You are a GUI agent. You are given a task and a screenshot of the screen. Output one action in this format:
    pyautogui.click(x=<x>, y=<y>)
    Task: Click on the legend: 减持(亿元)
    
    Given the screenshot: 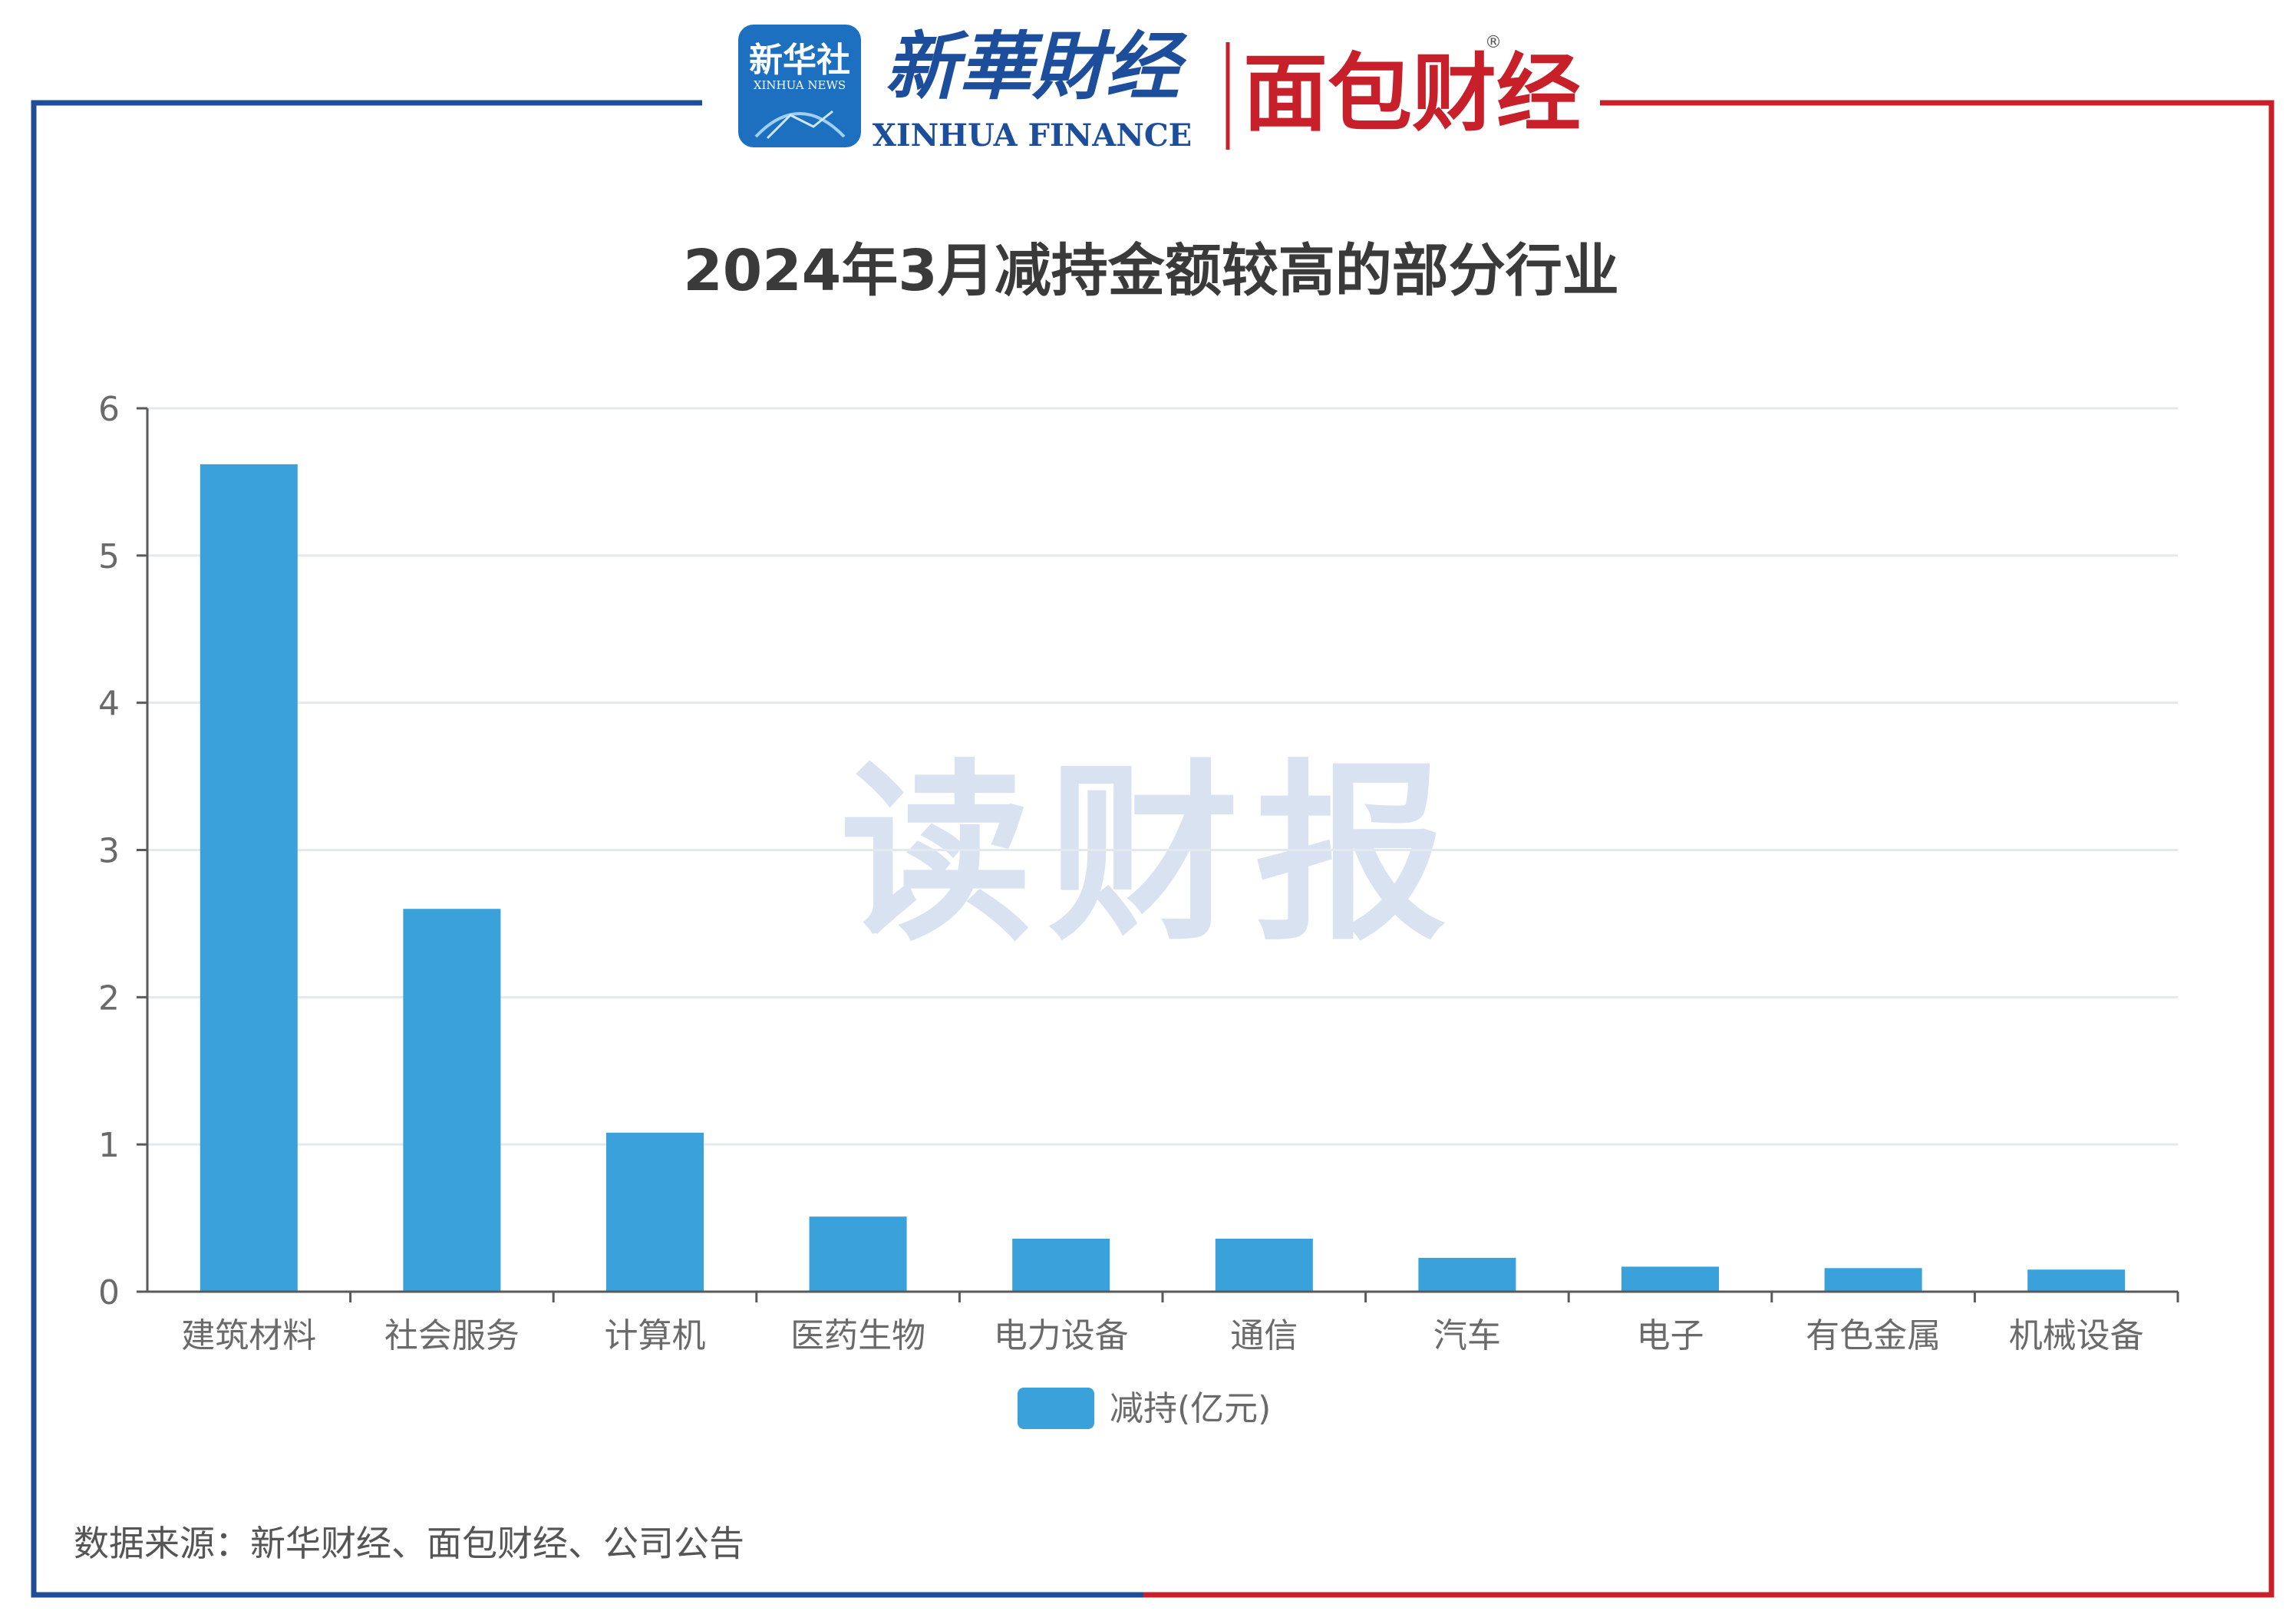 What is the action you would take?
    pyautogui.click(x=1144, y=1408)
    